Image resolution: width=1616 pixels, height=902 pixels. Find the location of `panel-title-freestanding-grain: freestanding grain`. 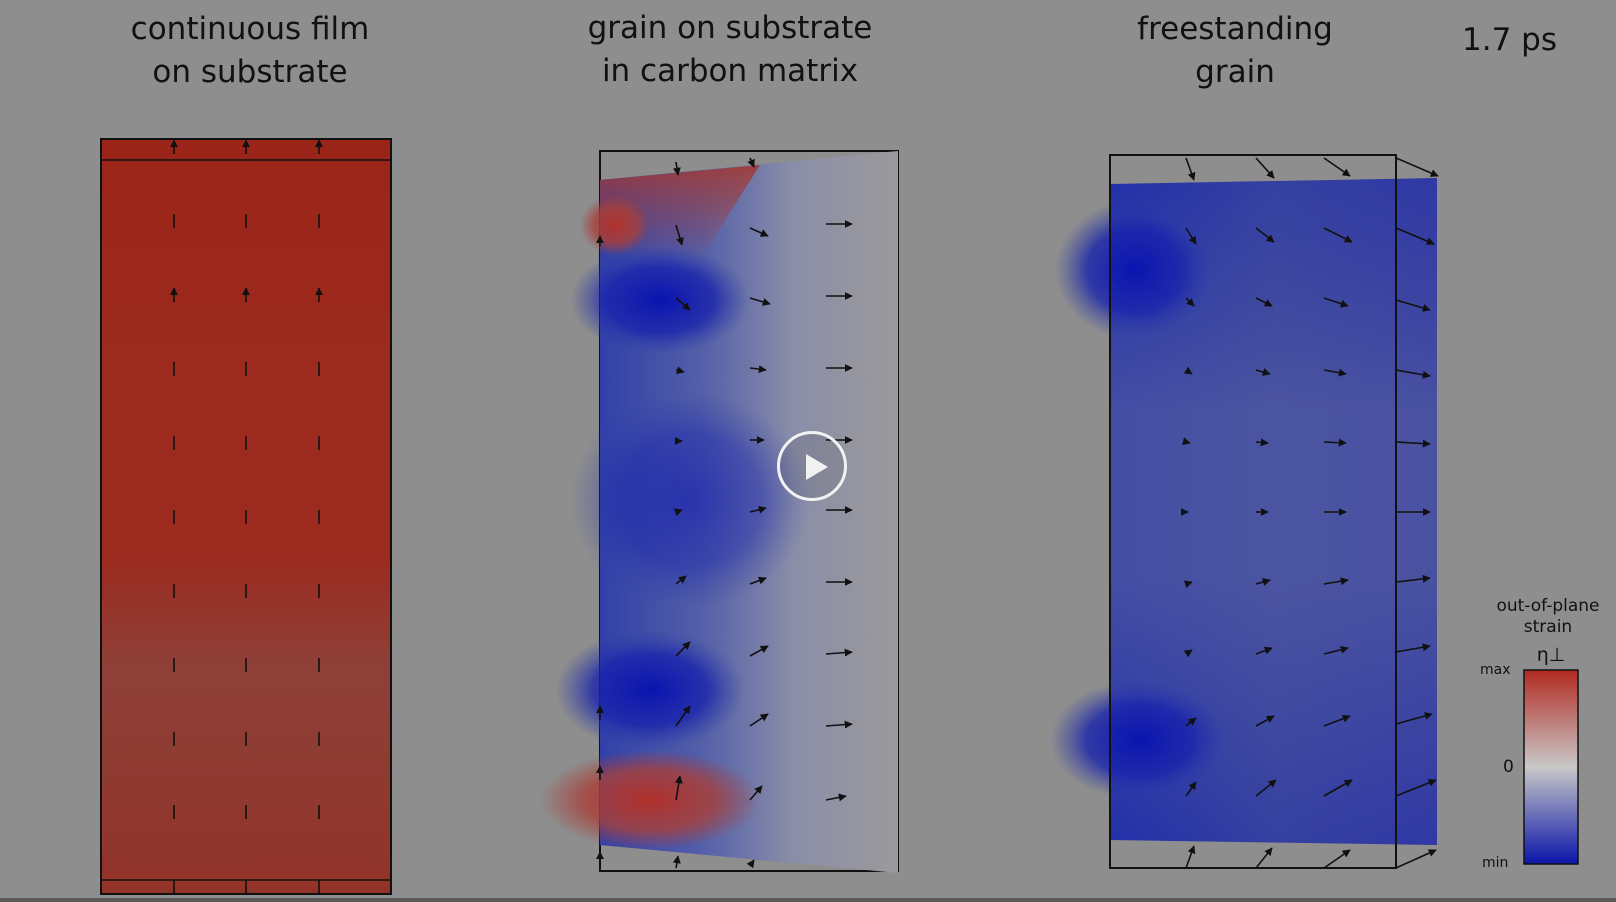

panel-title-freestanding-grain: freestanding grain is located at coordinates (1235, 51).